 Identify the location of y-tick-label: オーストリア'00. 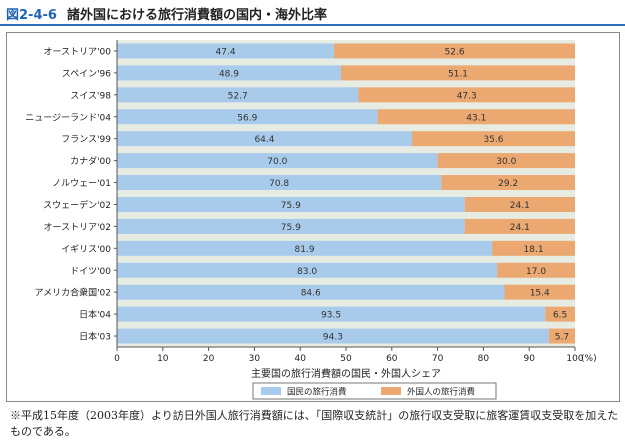
(78, 51).